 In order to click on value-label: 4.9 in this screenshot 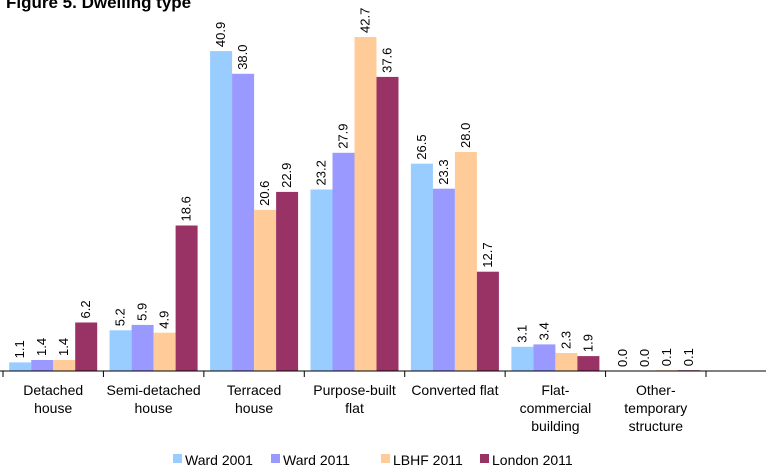, I will do `click(164, 320)`.